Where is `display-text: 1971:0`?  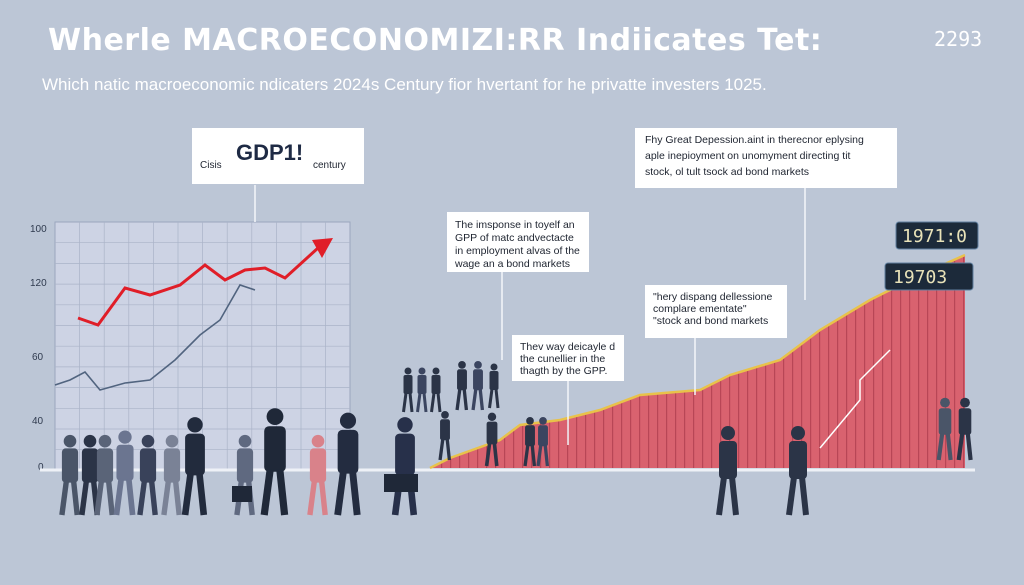
display-text: 1971:0 is located at coordinates (934, 236).